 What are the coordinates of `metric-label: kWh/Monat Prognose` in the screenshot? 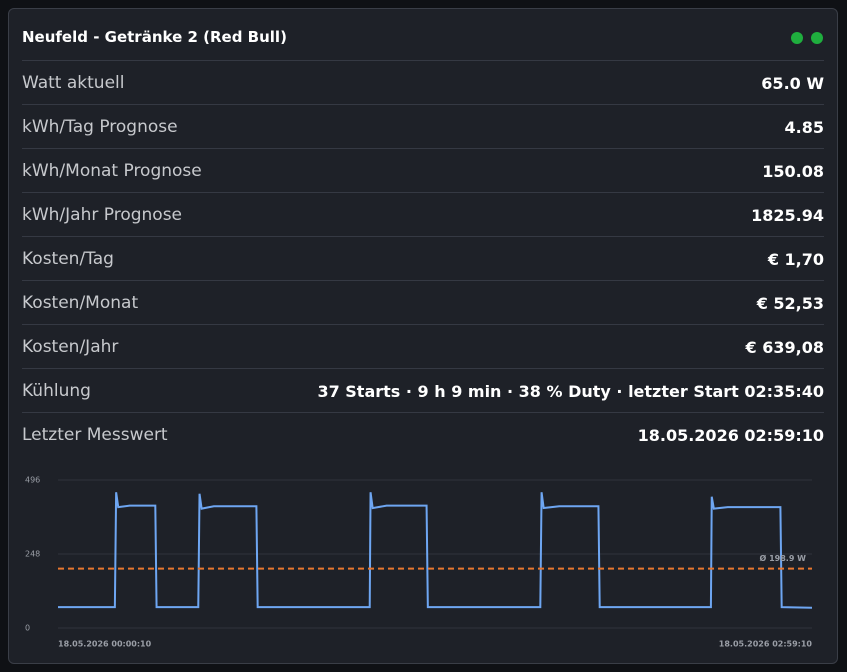 It's located at (112, 171).